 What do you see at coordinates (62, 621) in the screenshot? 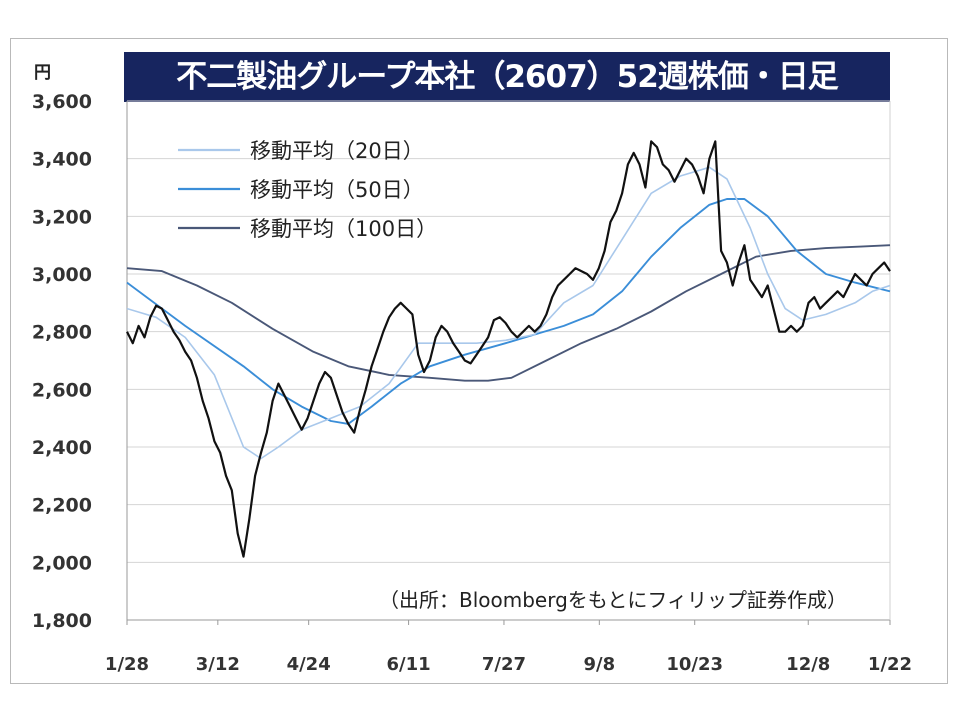
I see `y-tick-label: 1,800` at bounding box center [62, 621].